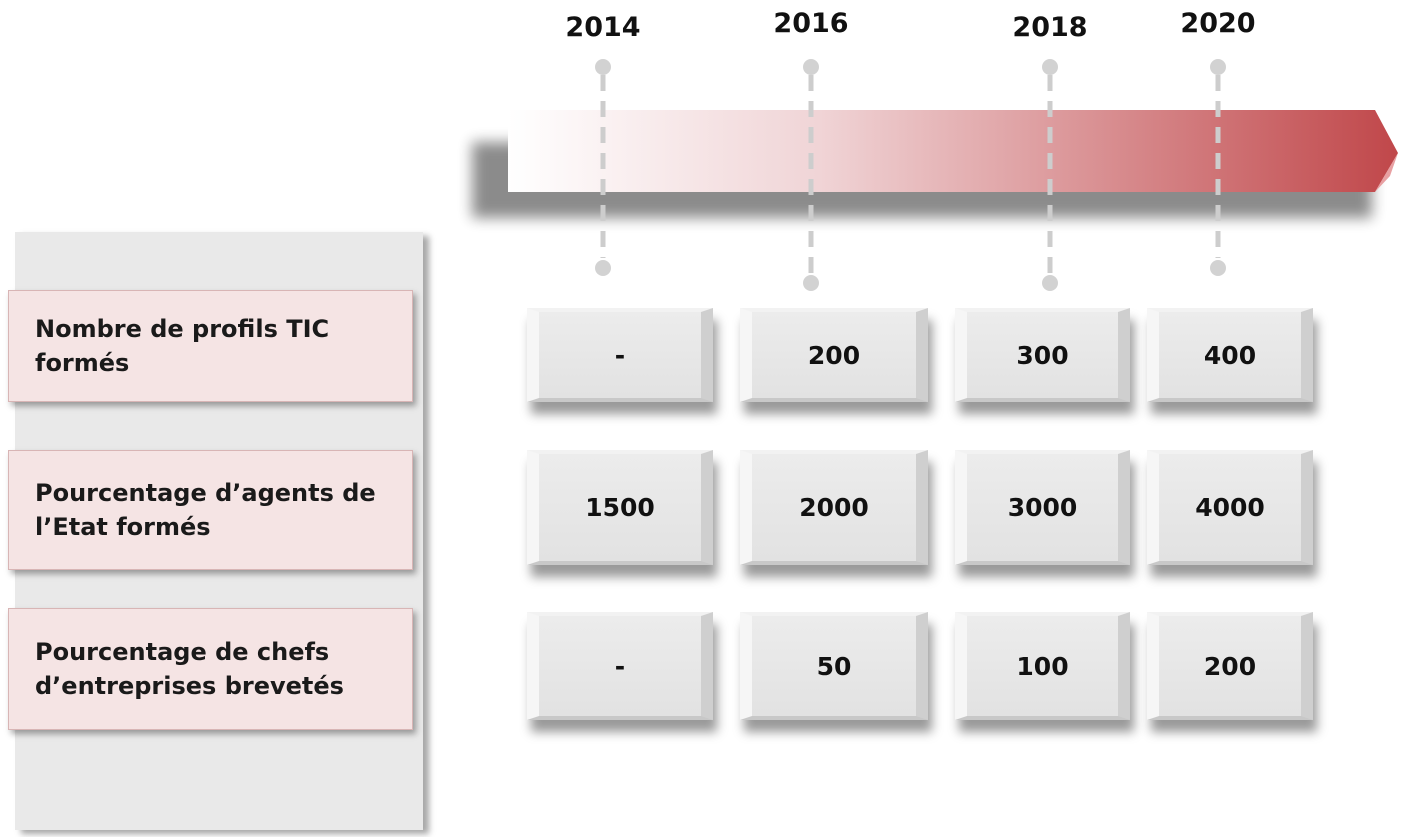  What do you see at coordinates (210, 346) in the screenshot?
I see `row-label: Nombre de profils TIC formés` at bounding box center [210, 346].